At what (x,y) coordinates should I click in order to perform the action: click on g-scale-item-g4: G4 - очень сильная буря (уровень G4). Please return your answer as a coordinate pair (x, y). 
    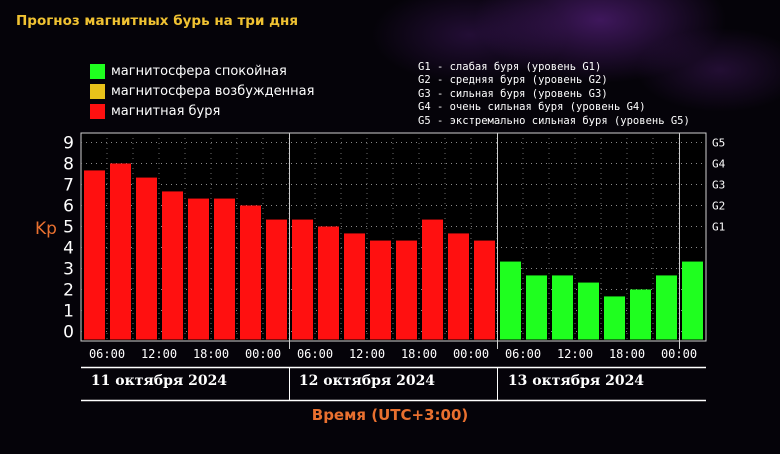
    Looking at the image, I should click on (532, 107).